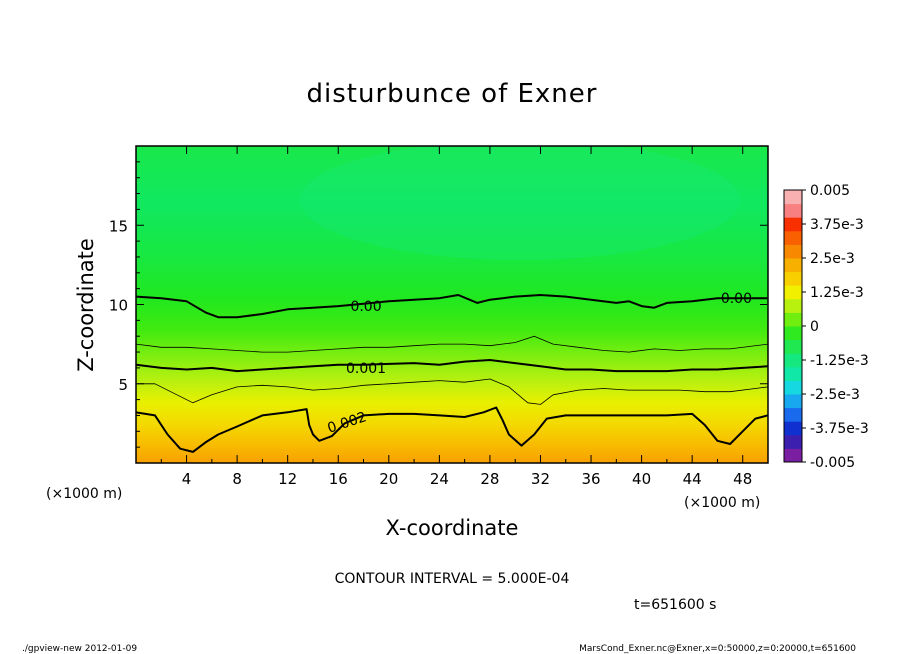 This screenshot has height=654, width=904. What do you see at coordinates (837, 293) in the screenshot?
I see `colorbar-label-3: 1.25e-3` at bounding box center [837, 293].